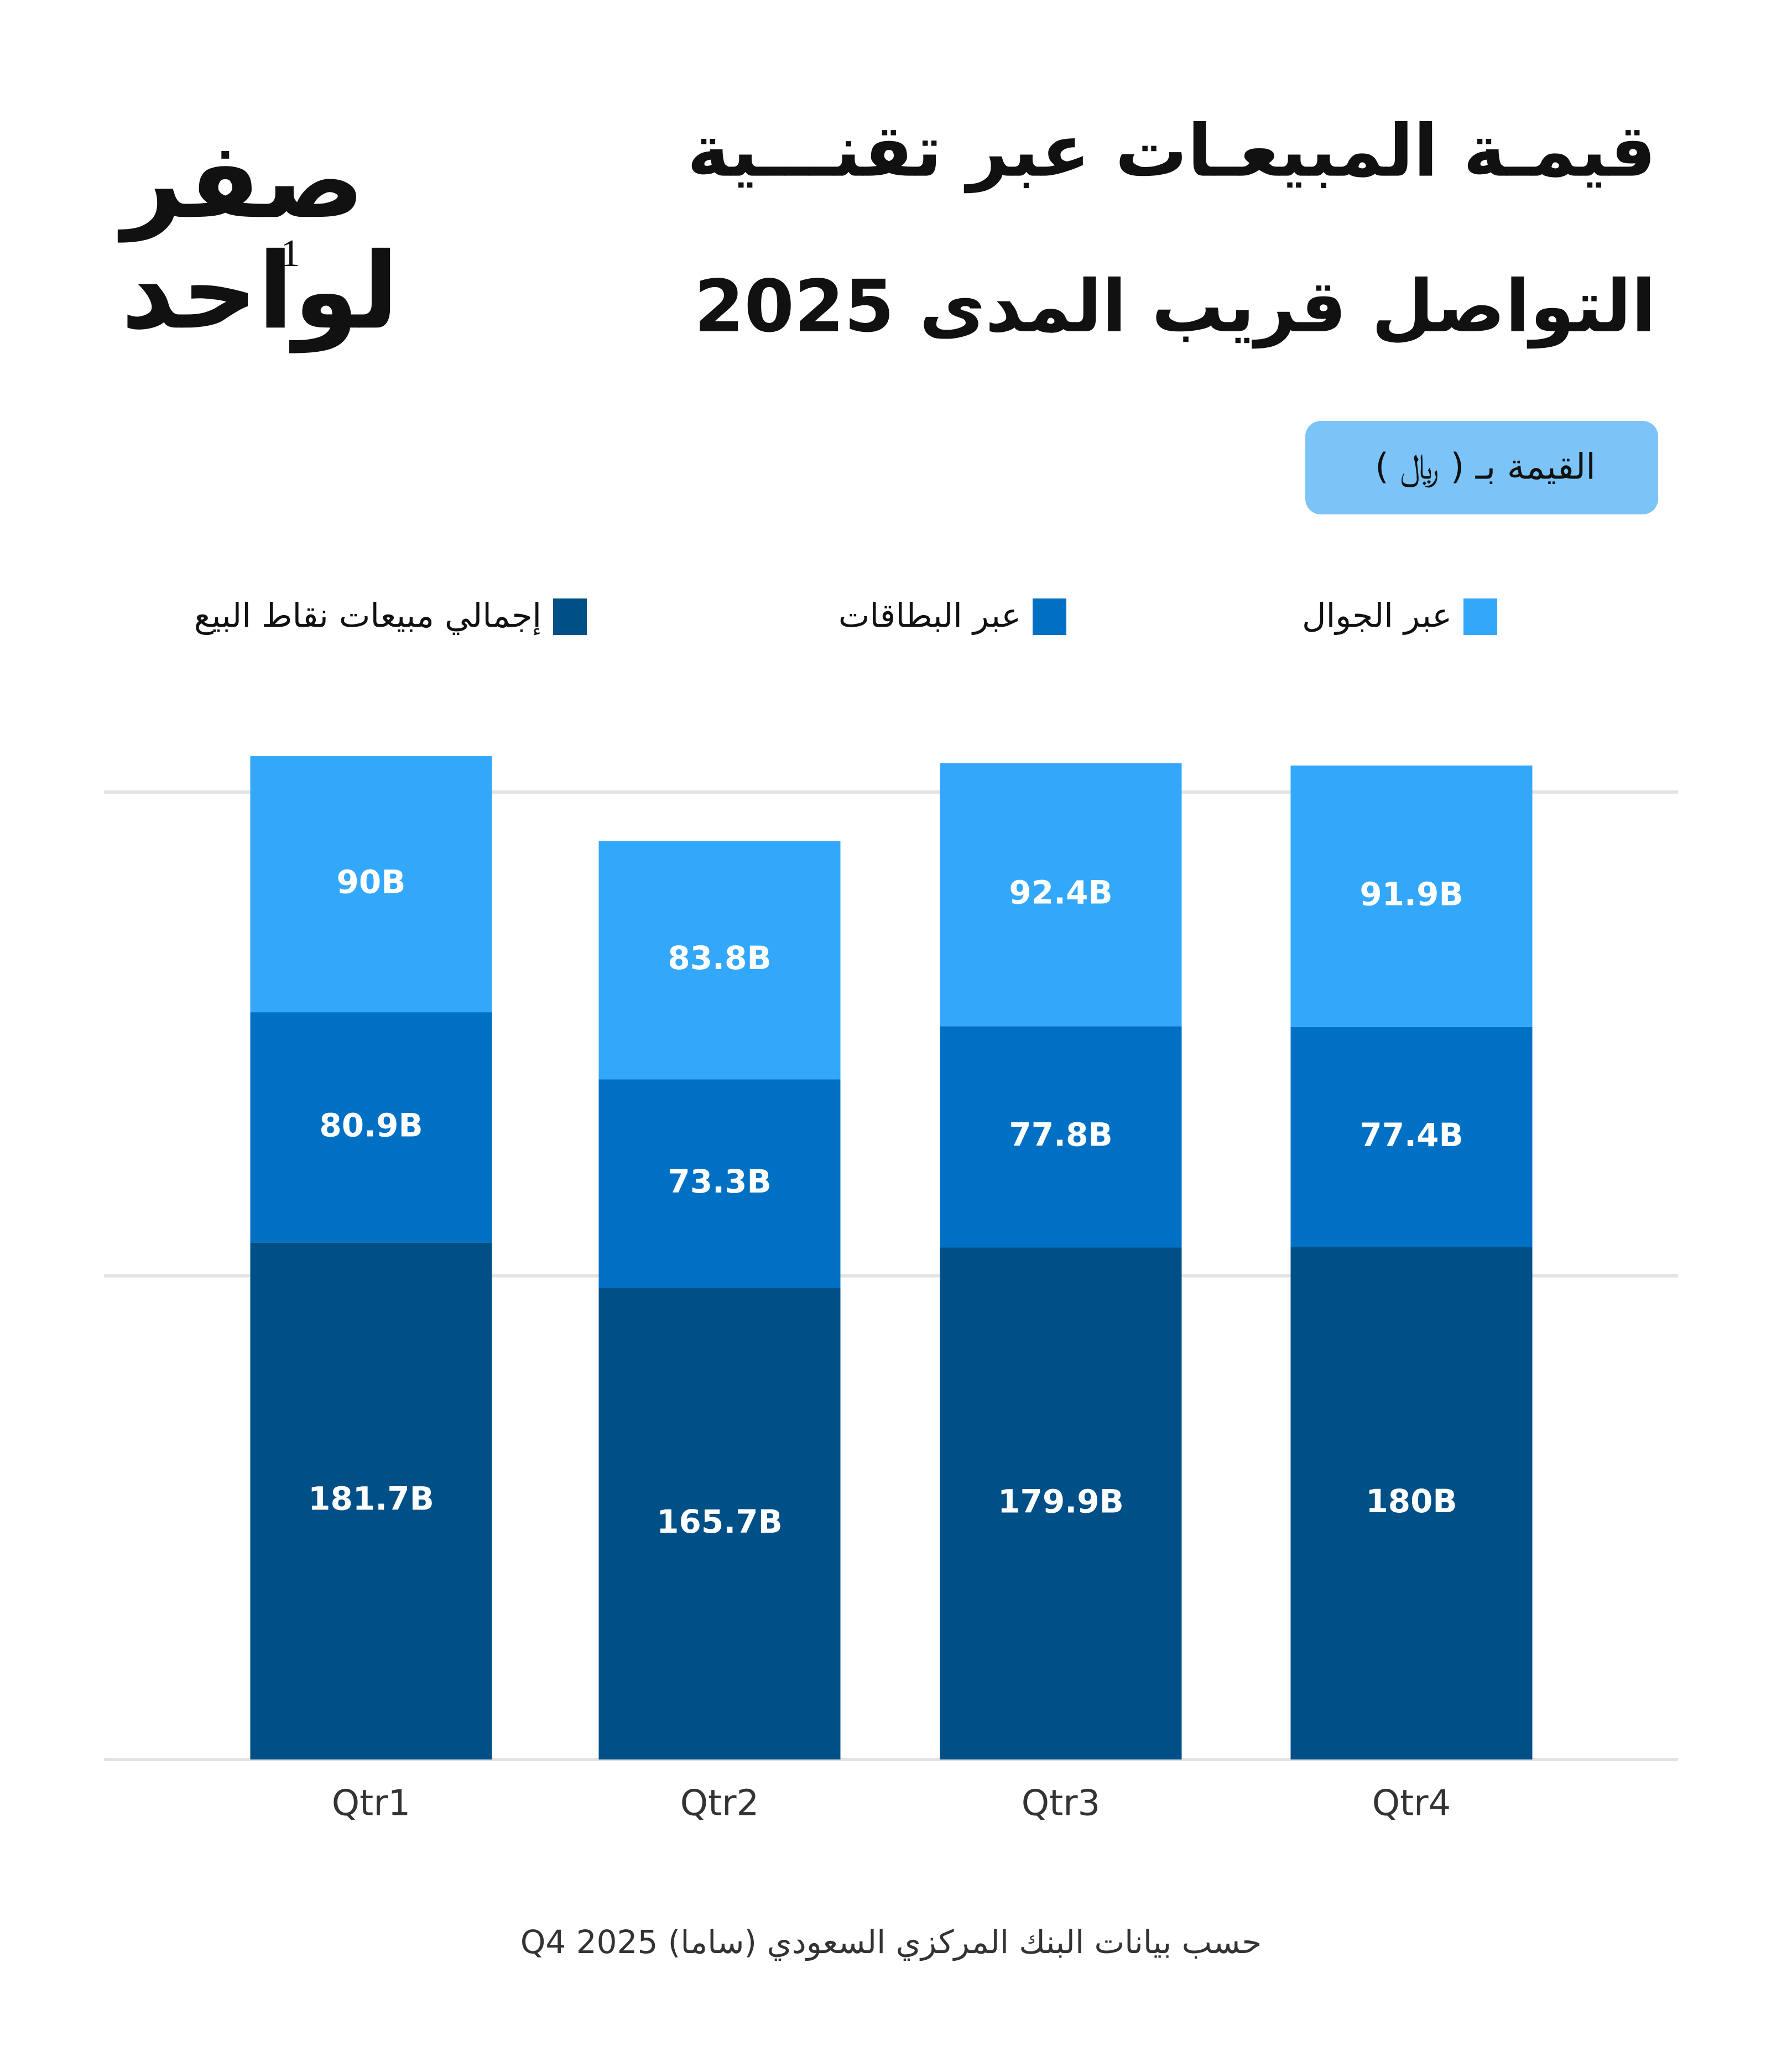 The width and height of the screenshot is (1792, 2046). I want to click on chart-title: التواصل قريب المدى 2025, so click(1175, 306).